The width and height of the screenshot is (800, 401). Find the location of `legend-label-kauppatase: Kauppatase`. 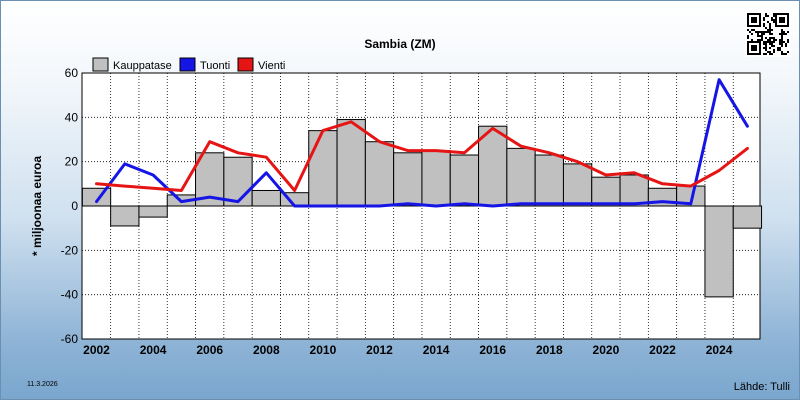

legend-label-kauppatase: Kauppatase is located at coordinates (142, 66).